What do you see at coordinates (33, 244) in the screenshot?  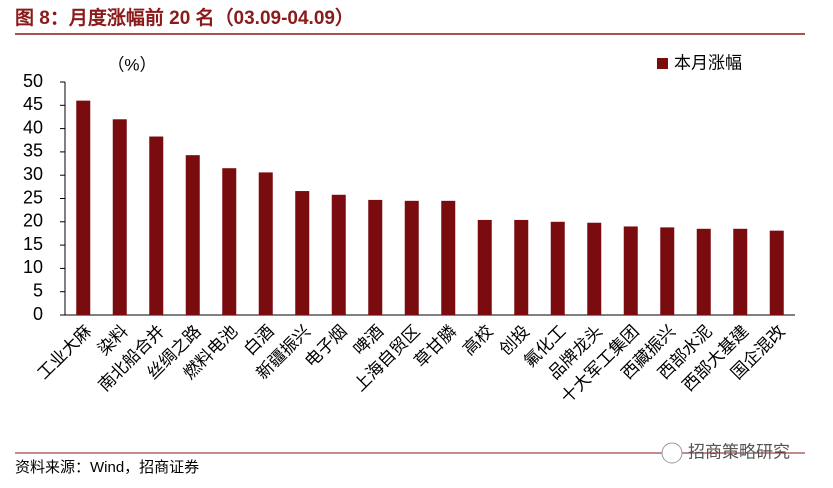 I see `y-tick-label: 15` at bounding box center [33, 244].